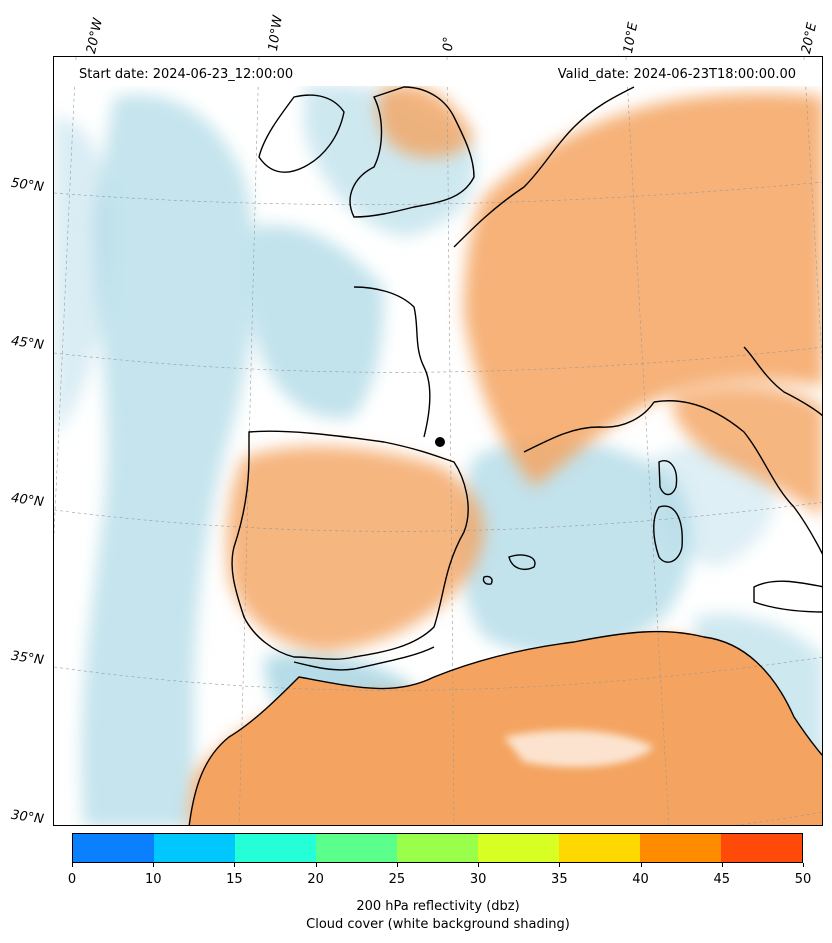  What do you see at coordinates (82, 277) in the screenshot?
I see `sea-cloud-far-west` at bounding box center [82, 277].